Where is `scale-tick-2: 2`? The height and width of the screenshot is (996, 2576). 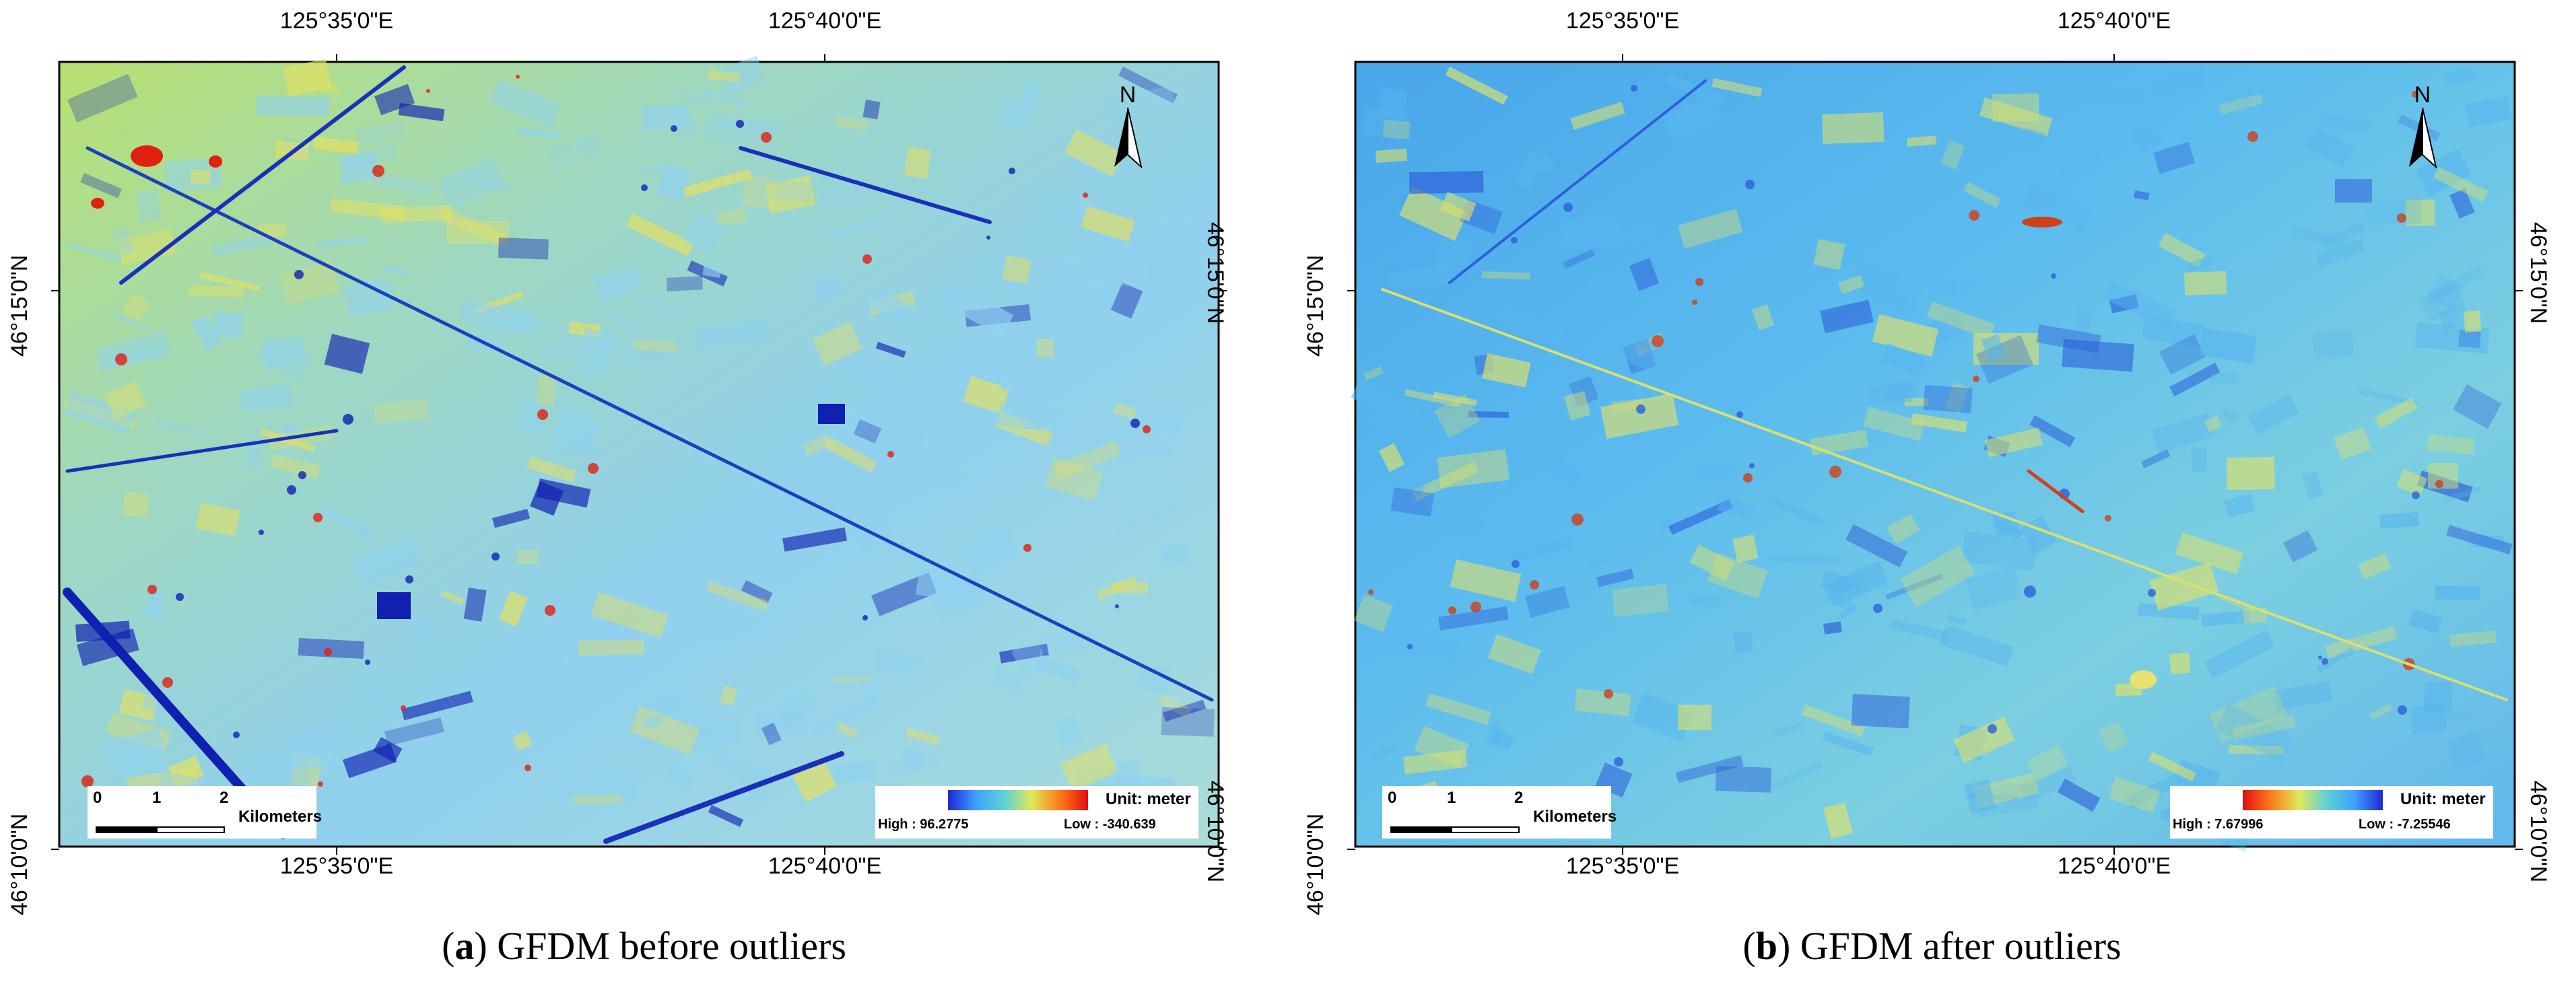
scale-tick-2: 2 is located at coordinates (224, 798).